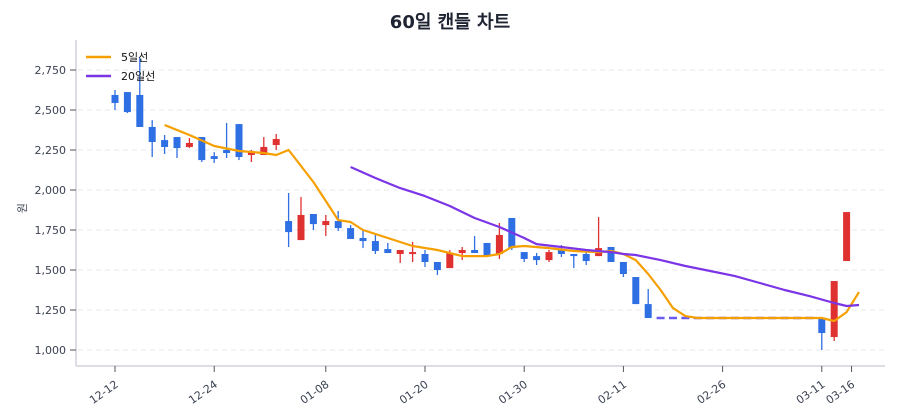 This screenshot has width=900, height=420. I want to click on x-tick-label: 01-08, so click(315, 392).